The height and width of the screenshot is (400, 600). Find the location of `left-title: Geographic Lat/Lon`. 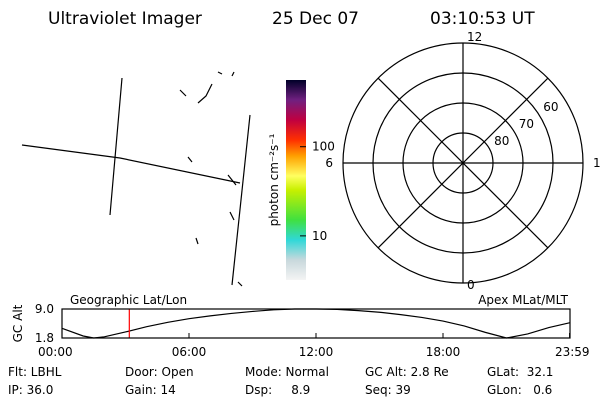

left-title: Geographic Lat/Lon is located at coordinates (128, 300).